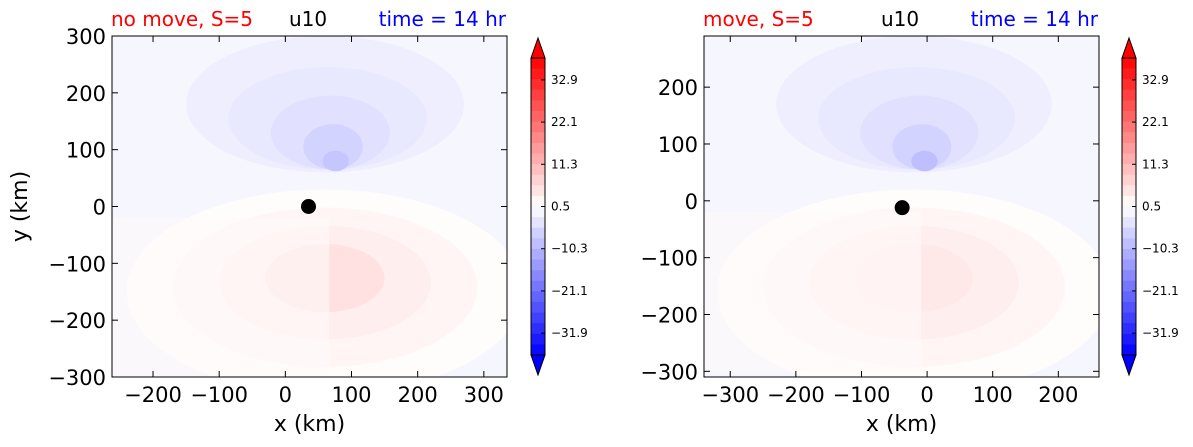 Image resolution: width=1193 pixels, height=447 pixels. What do you see at coordinates (20, 206) in the screenshot?
I see `y-axis-label: y (km)` at bounding box center [20, 206].